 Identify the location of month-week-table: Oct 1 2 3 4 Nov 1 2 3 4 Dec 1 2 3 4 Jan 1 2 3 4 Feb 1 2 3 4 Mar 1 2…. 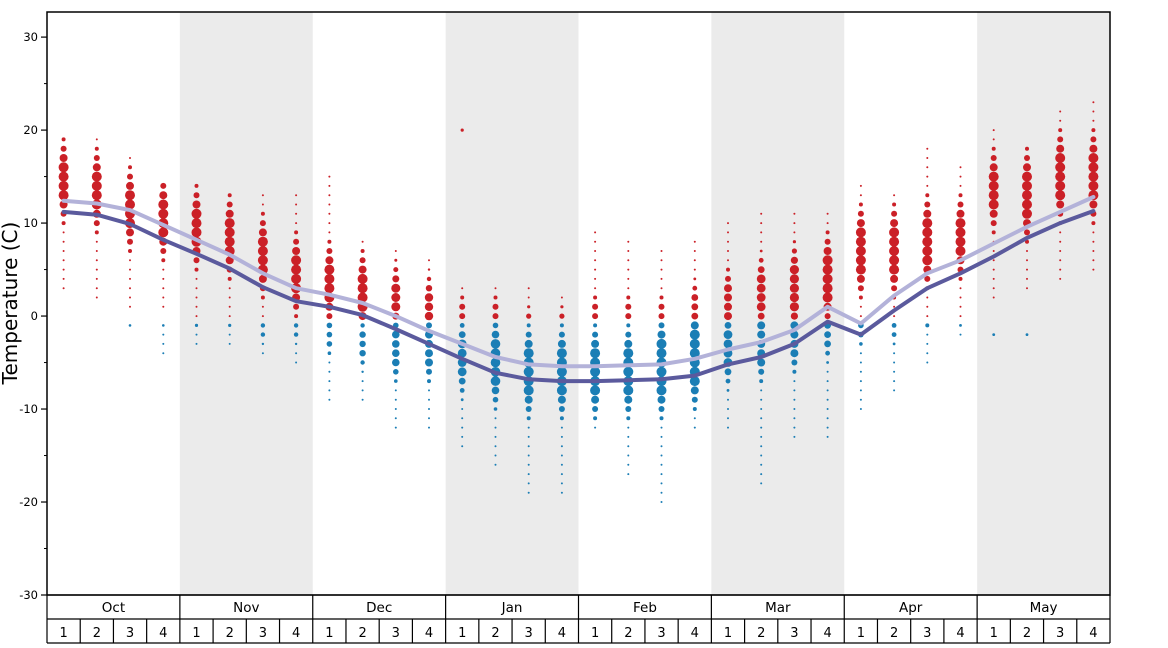
(578, 619).